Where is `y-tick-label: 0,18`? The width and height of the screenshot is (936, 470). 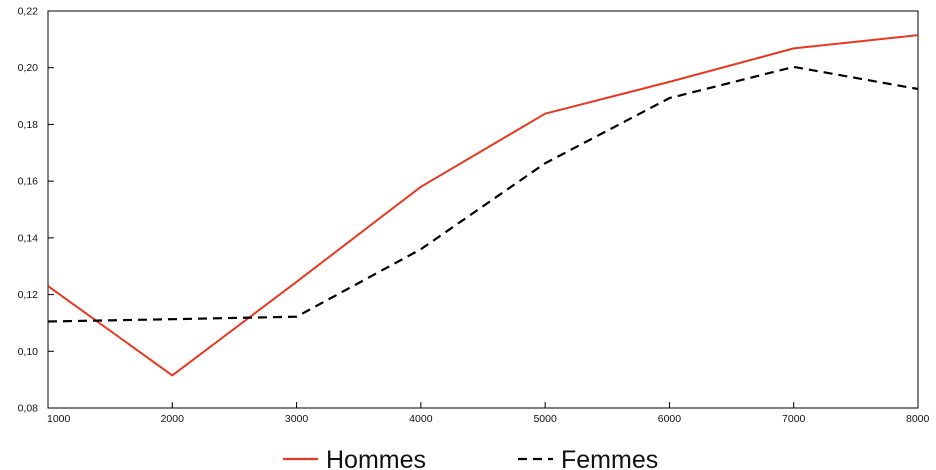
y-tick-label: 0,18 is located at coordinates (28, 125).